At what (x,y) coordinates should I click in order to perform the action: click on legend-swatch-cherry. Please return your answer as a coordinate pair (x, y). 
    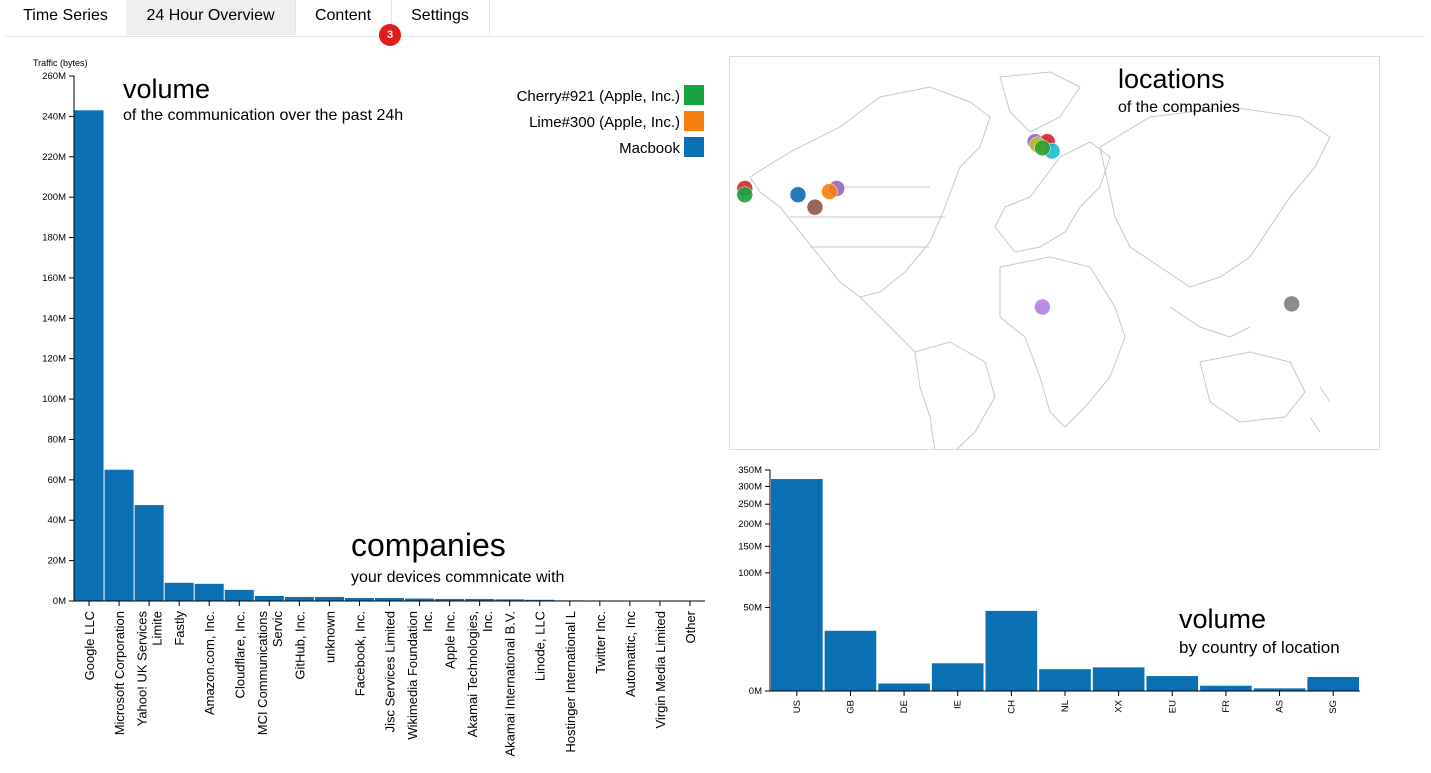
    Looking at the image, I should click on (694, 95).